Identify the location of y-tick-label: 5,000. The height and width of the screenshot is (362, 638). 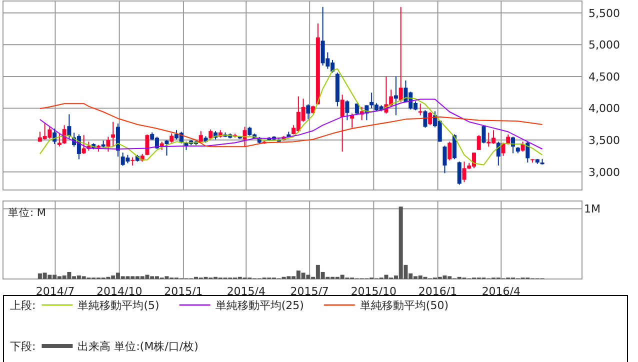
(604, 45).